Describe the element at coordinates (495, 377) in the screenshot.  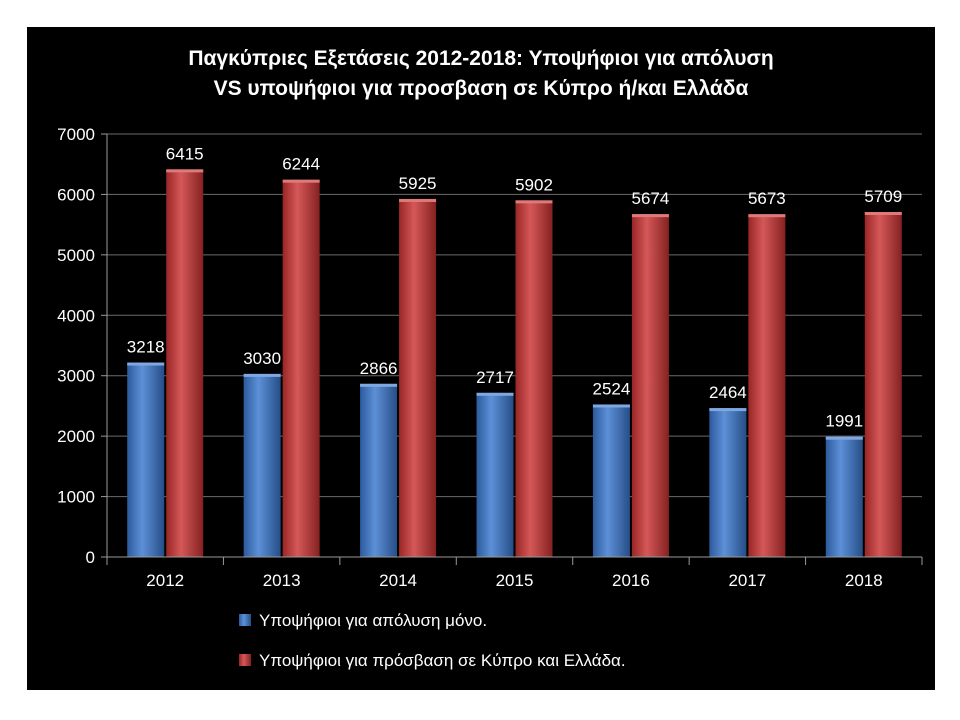
I see `data-label: 2717` at that location.